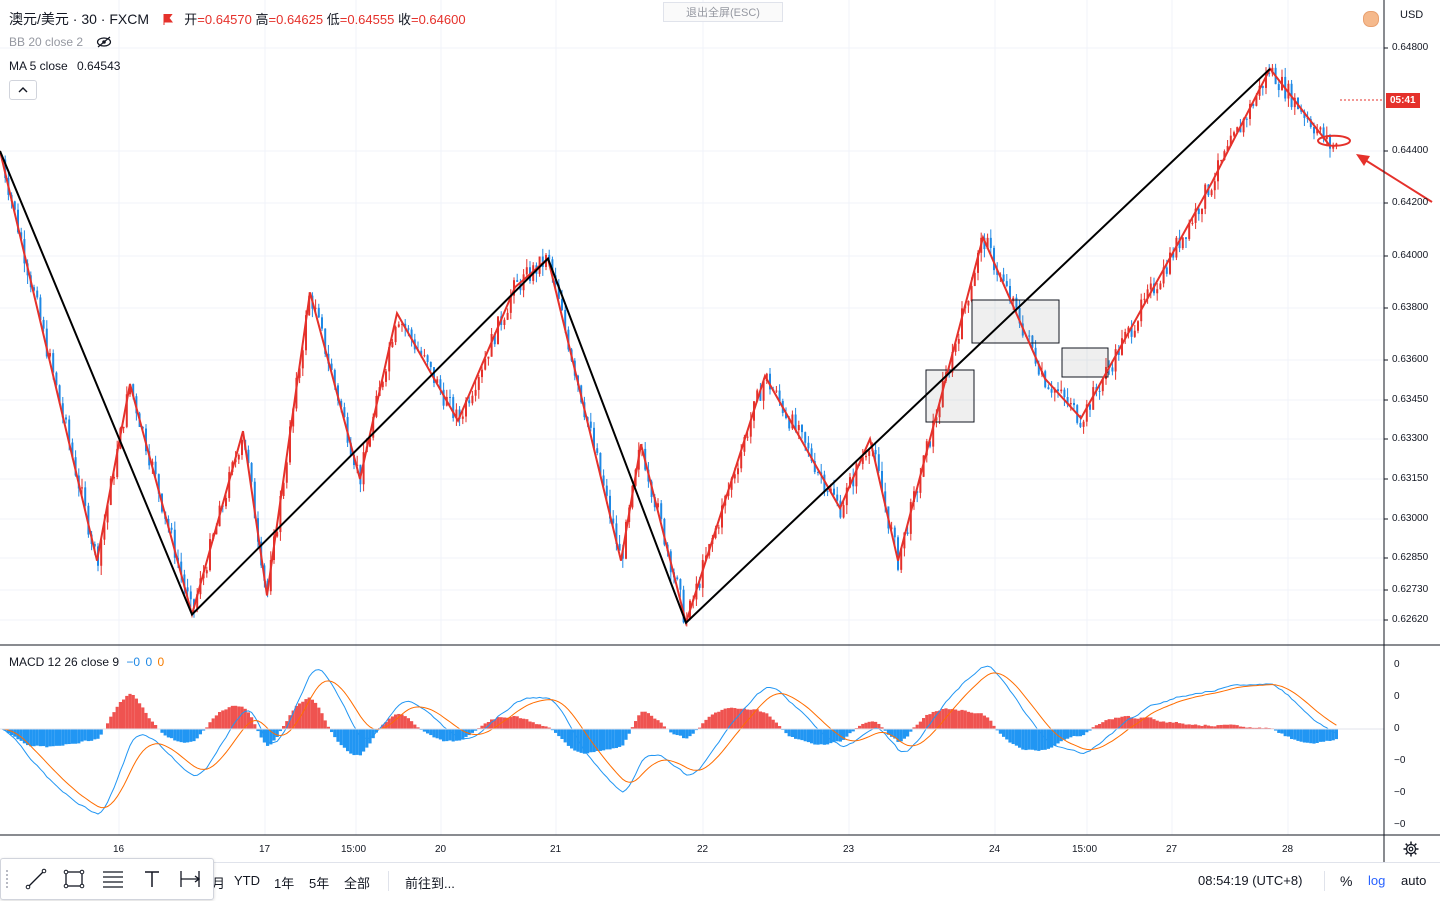 The height and width of the screenshot is (901, 1440). I want to click on symbol-title: 澳元/美元 · 30 · FXCM, so click(79, 19).